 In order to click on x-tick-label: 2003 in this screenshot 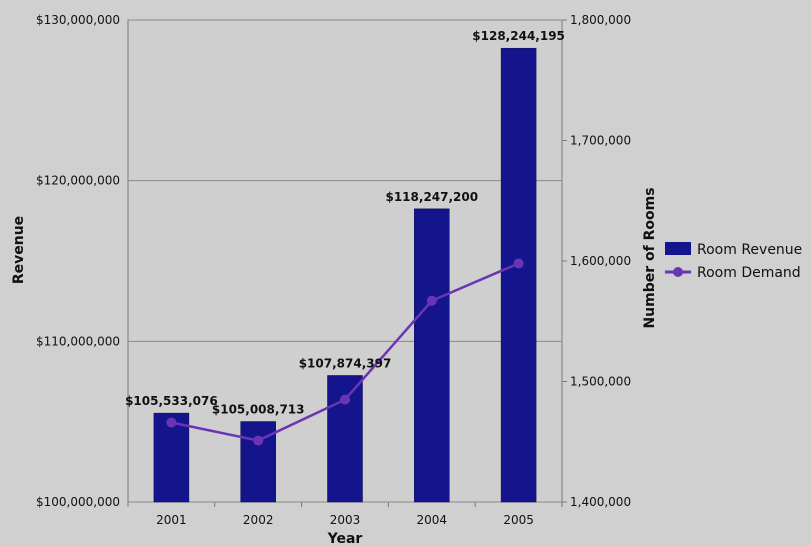, I will do `click(345, 520)`.